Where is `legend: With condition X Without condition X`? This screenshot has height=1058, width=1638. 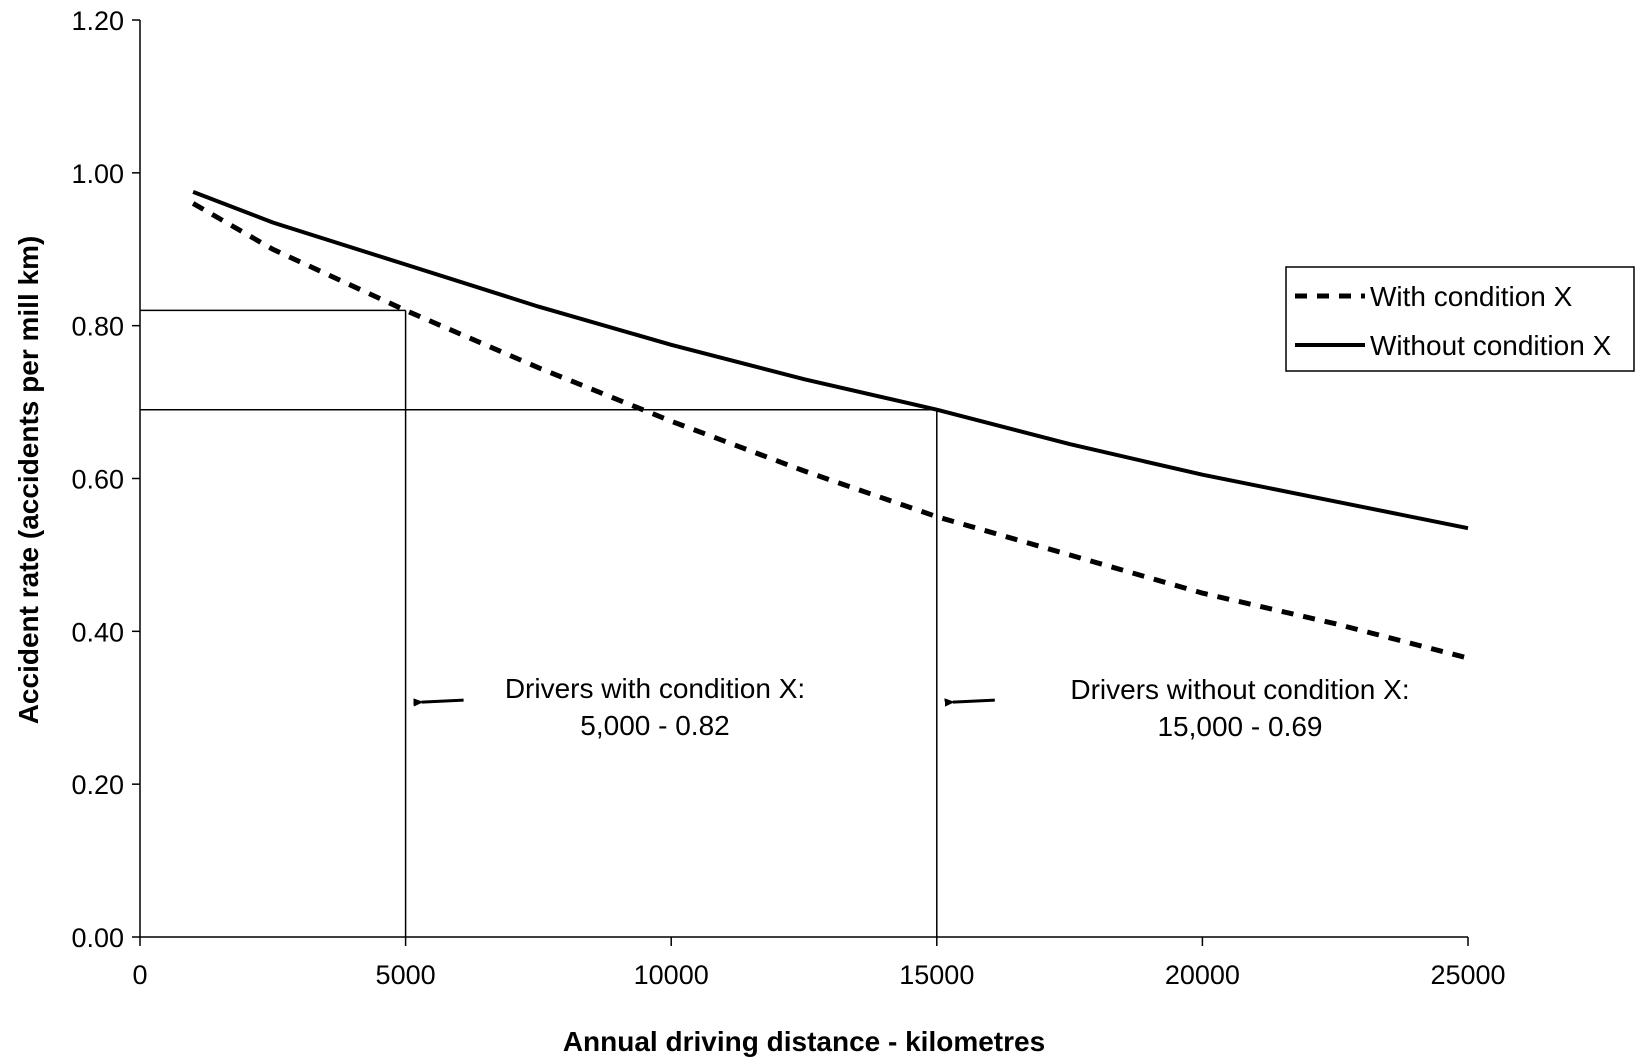
legend: With condition X Without condition X is located at coordinates (1460, 319).